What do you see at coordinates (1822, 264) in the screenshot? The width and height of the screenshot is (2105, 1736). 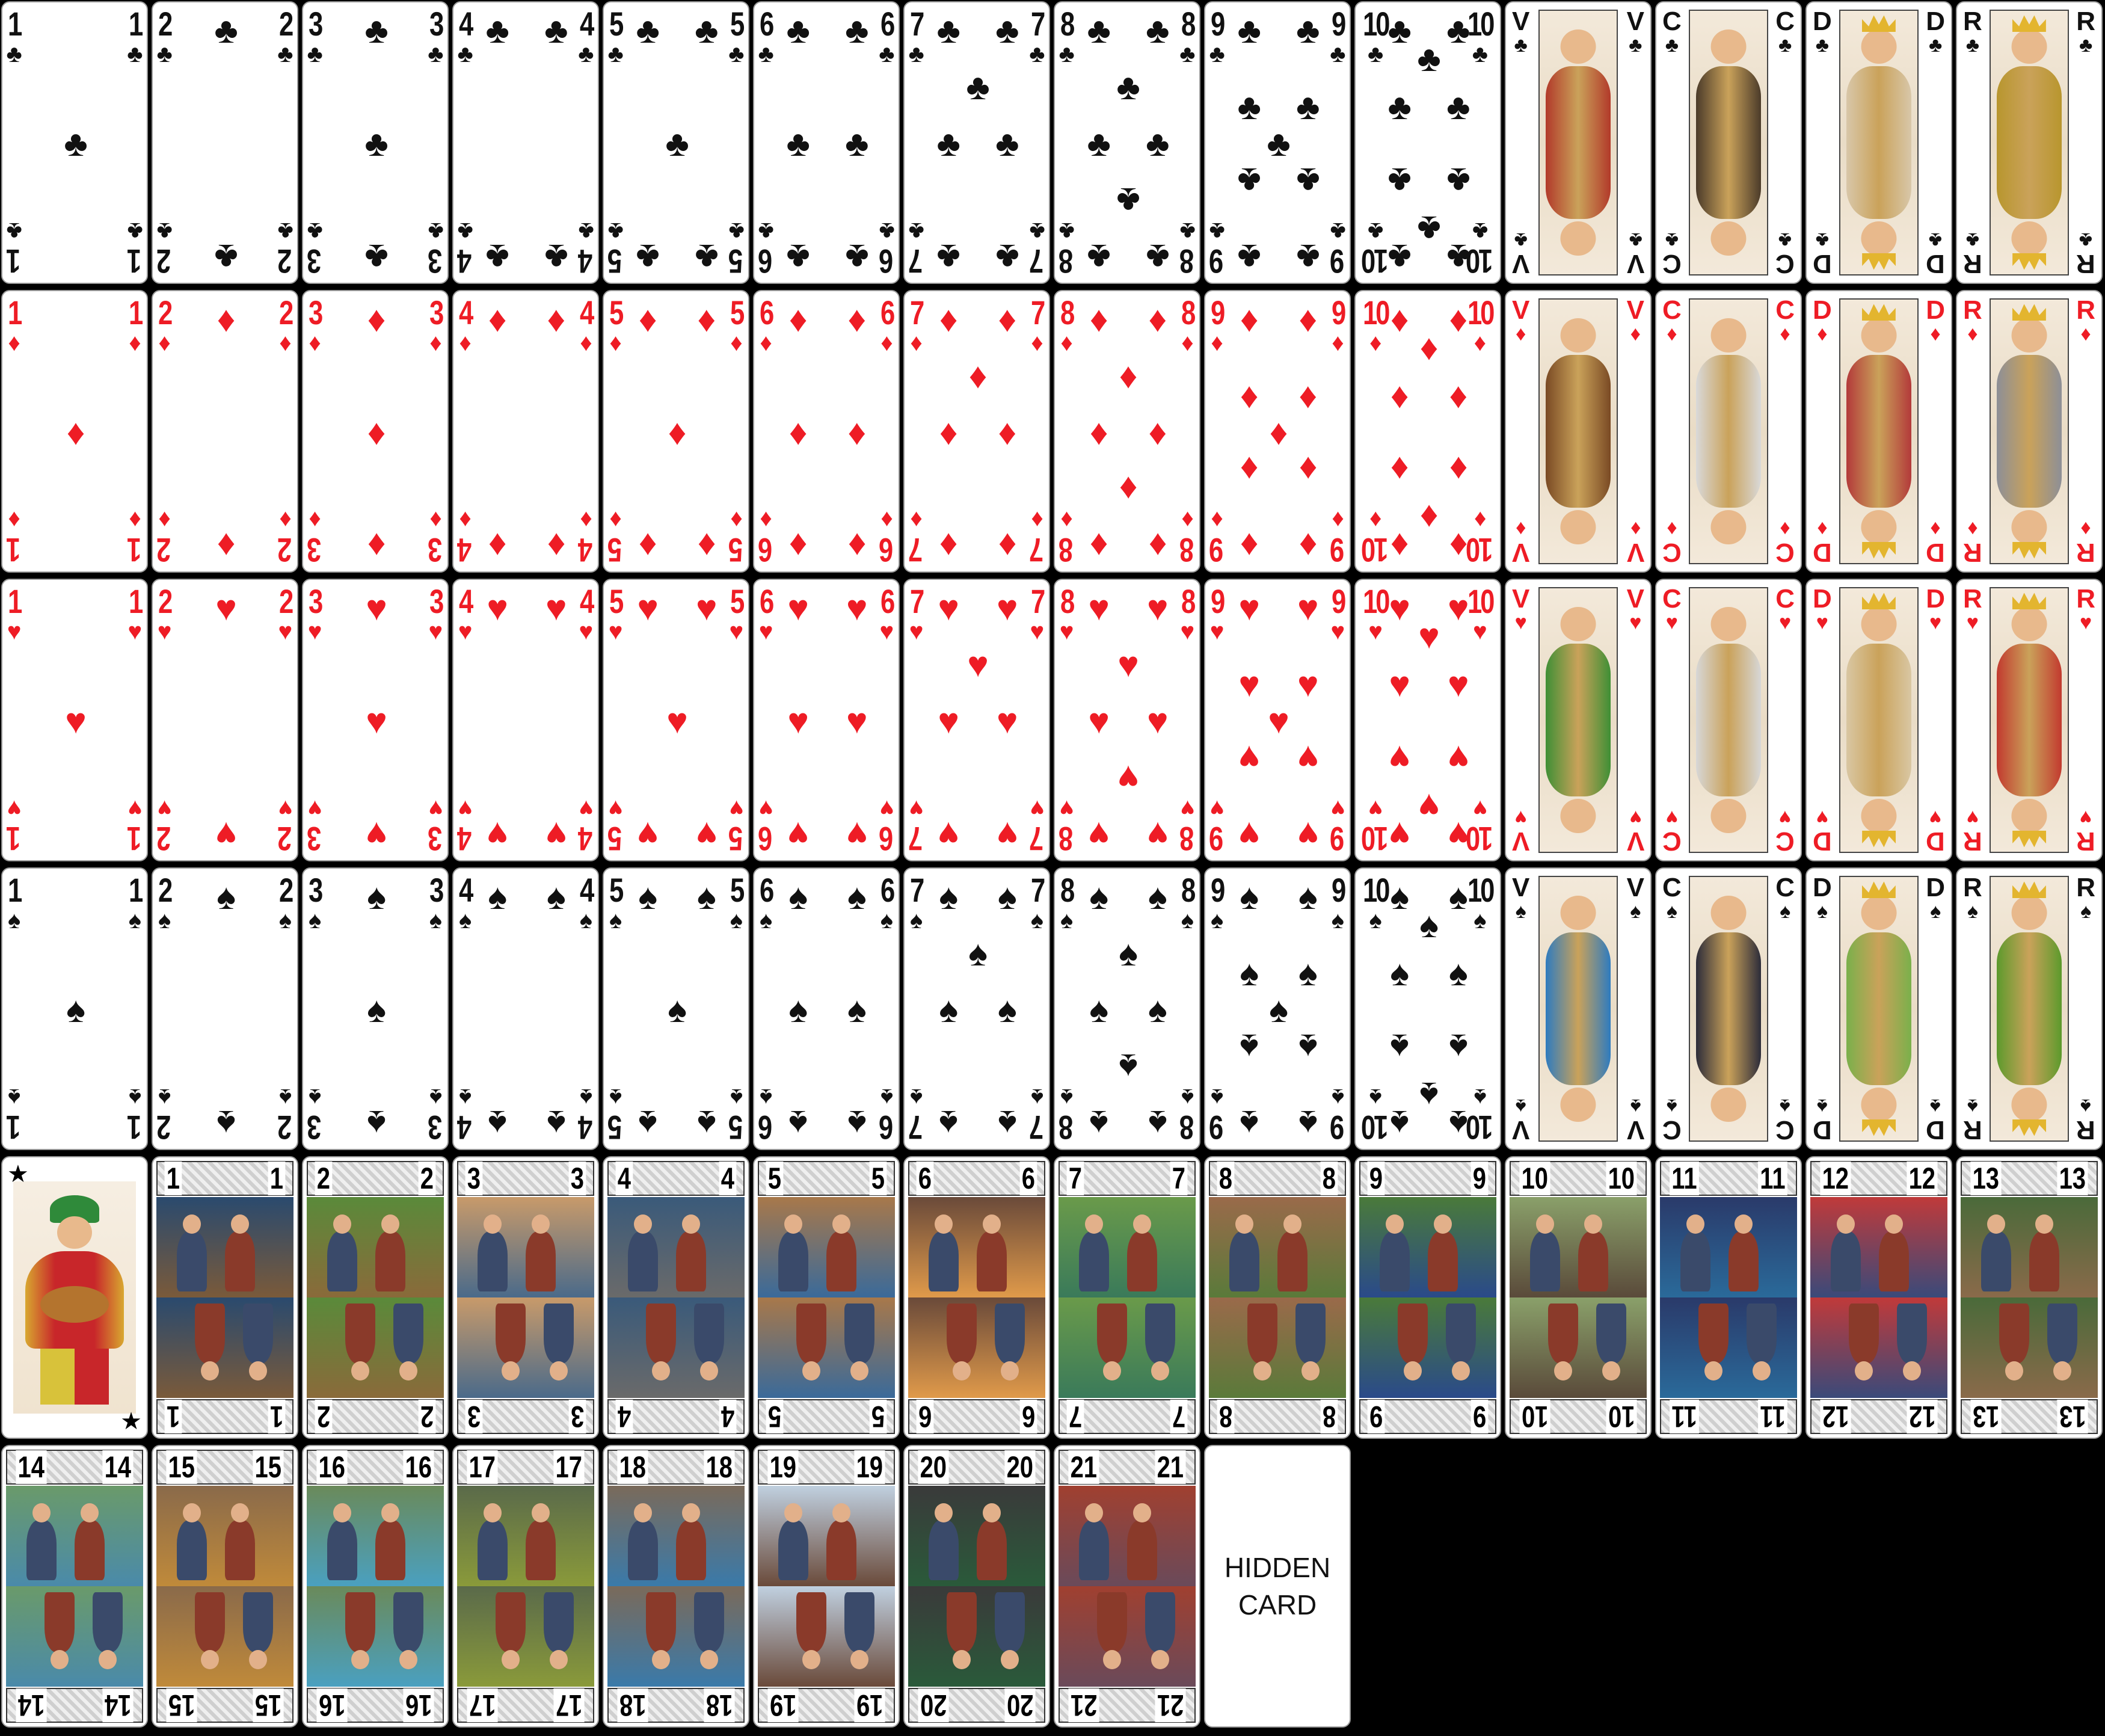 I see `rank-label: D` at bounding box center [1822, 264].